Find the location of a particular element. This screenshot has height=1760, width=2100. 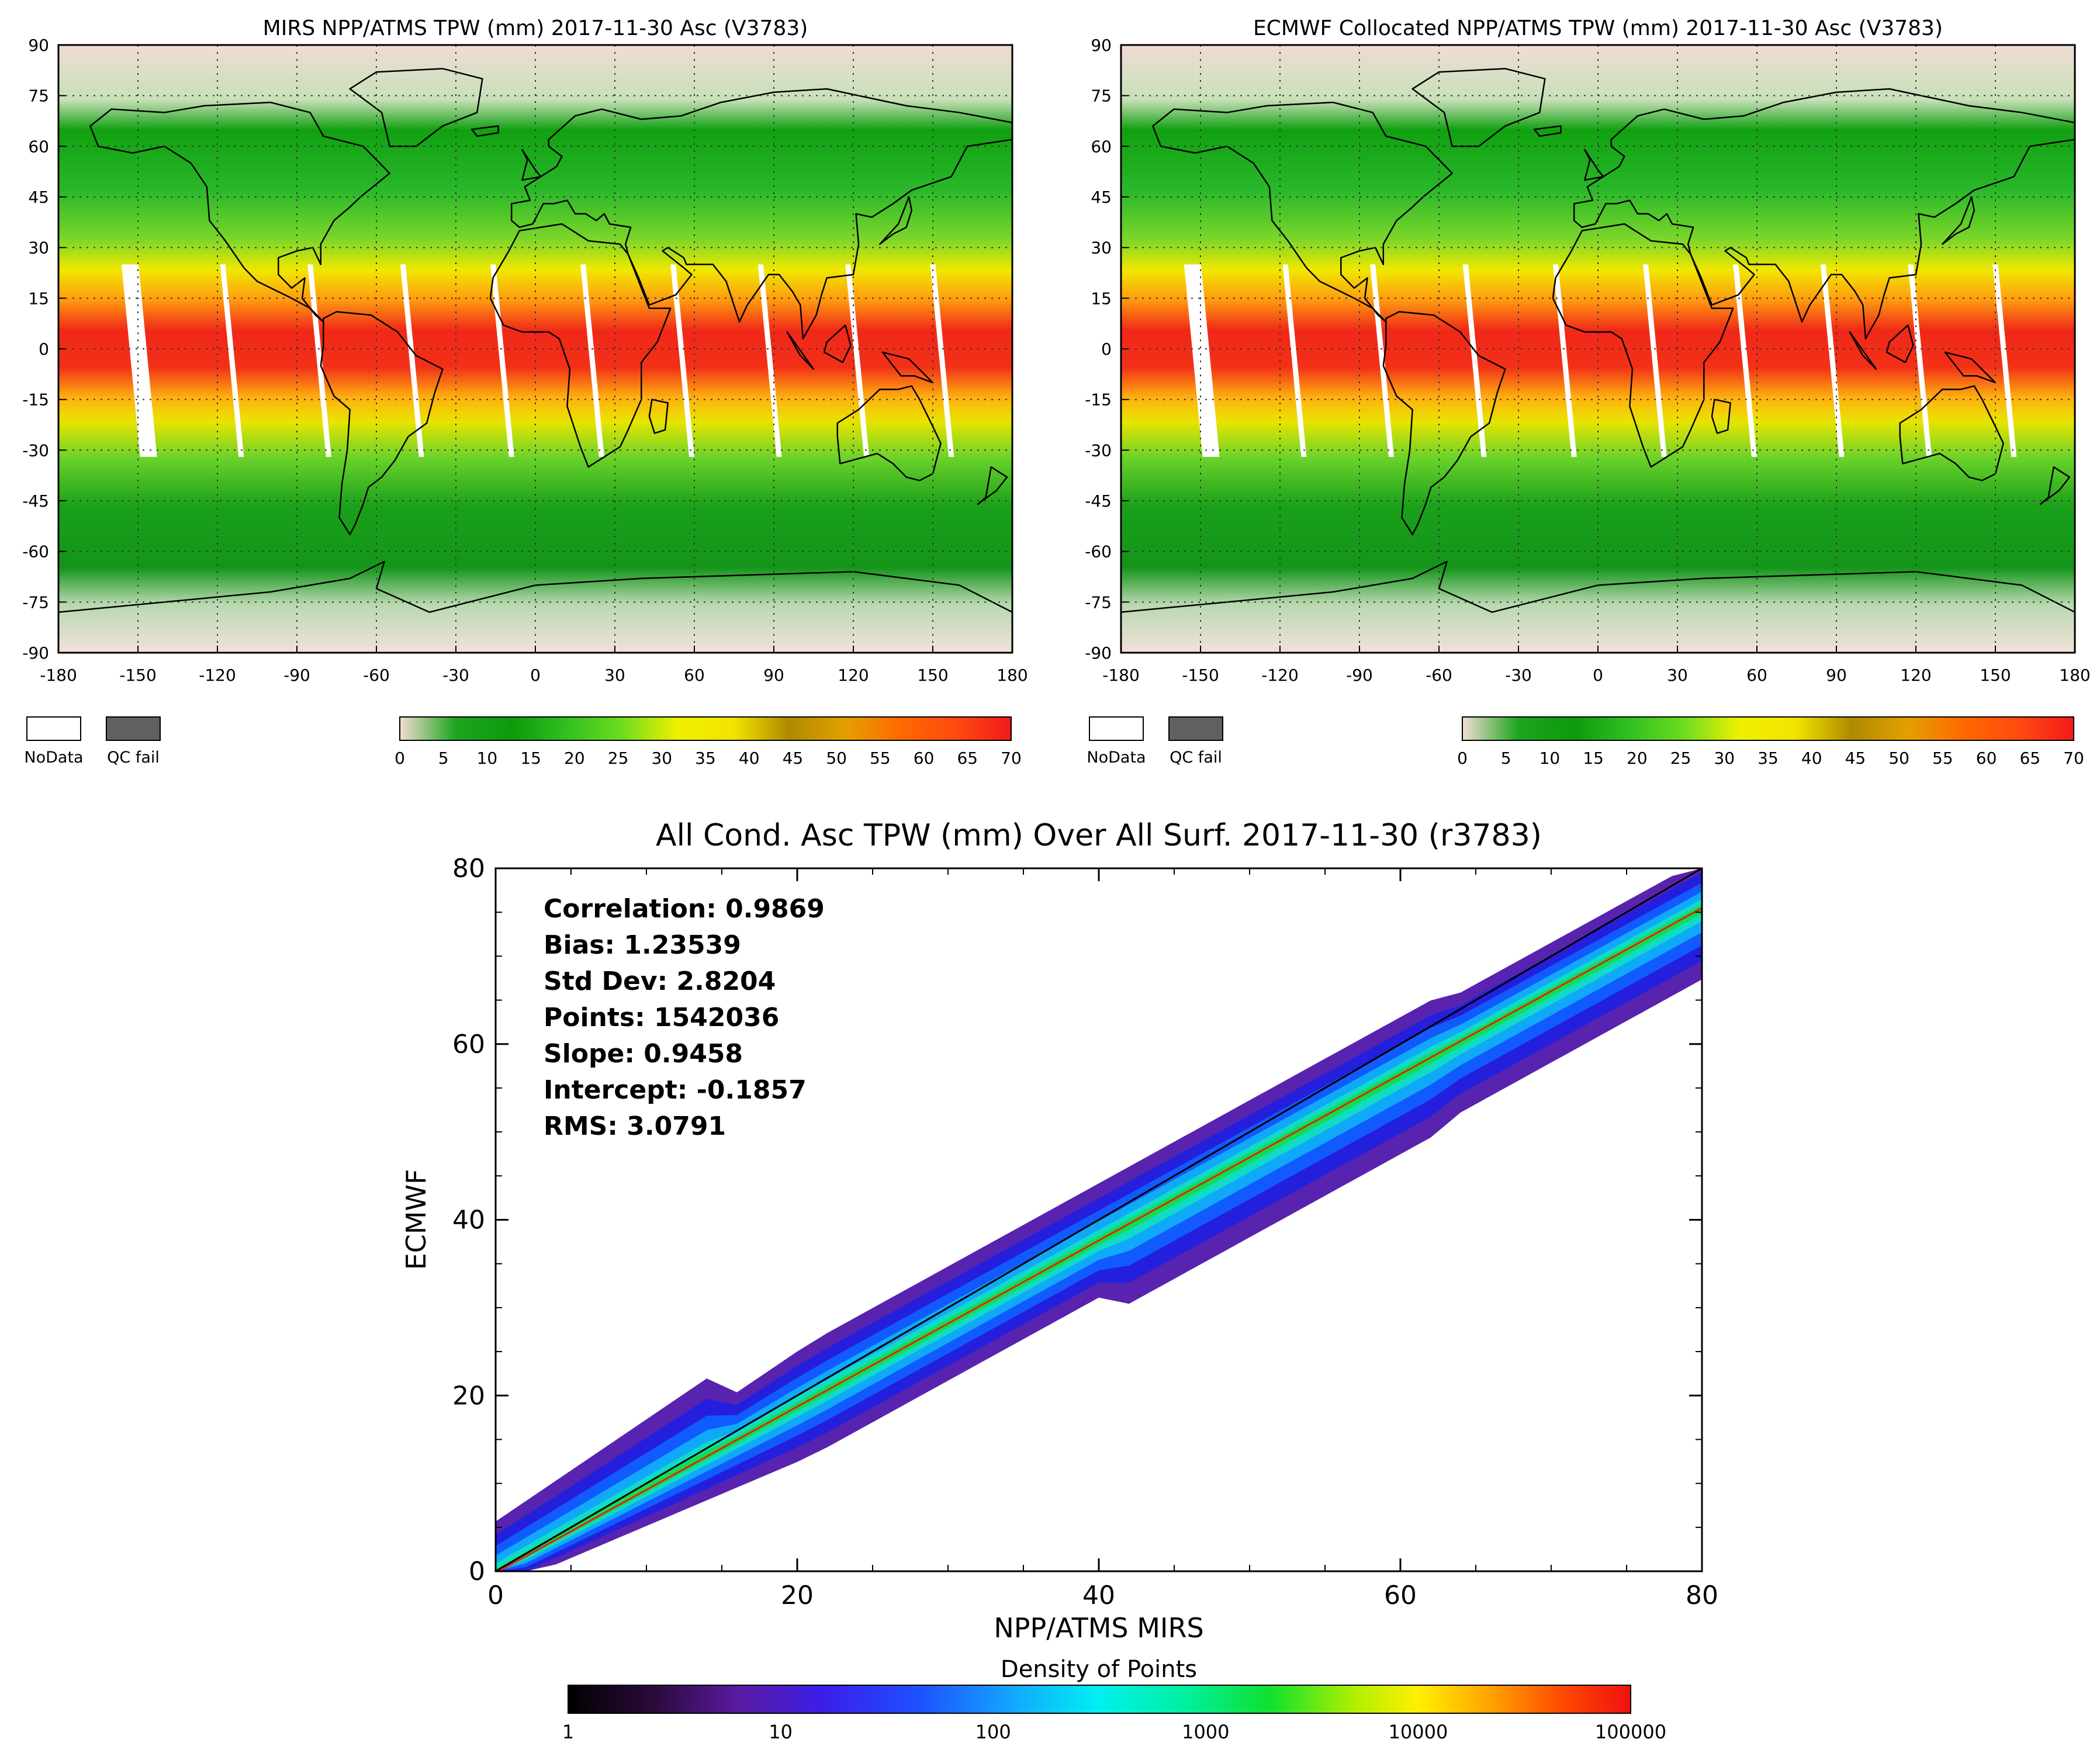

nodata-swatch is located at coordinates (1116, 728).